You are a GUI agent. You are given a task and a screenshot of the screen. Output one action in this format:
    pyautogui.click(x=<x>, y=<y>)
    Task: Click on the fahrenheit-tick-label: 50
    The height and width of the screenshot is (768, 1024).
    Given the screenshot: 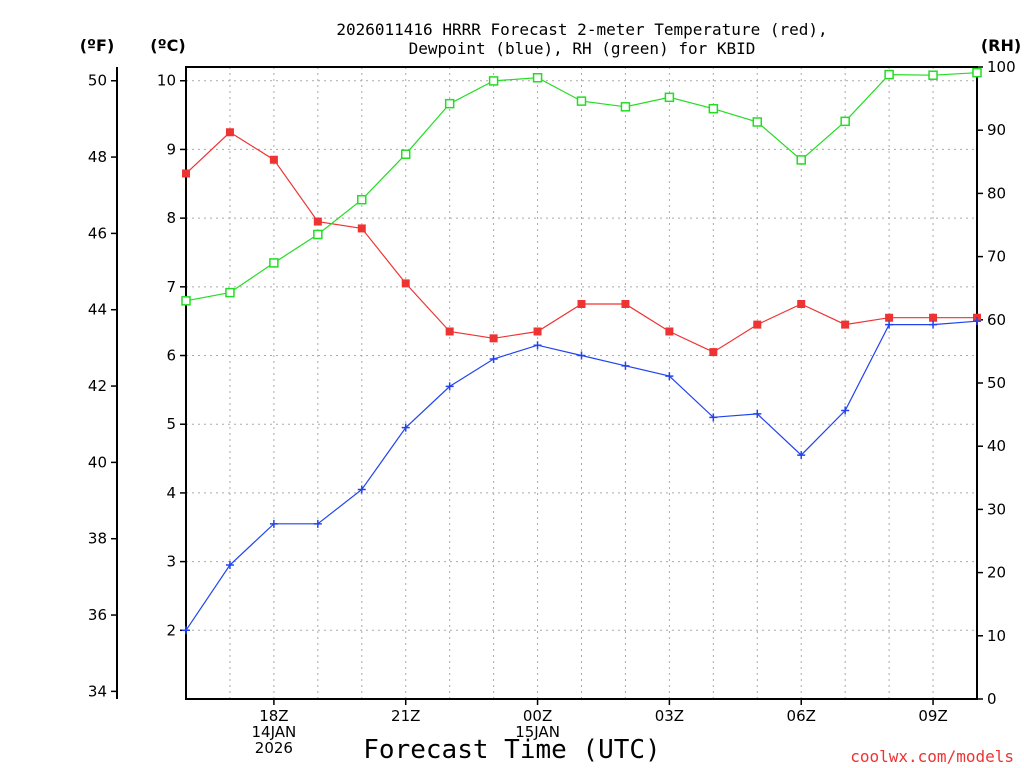 What is the action you would take?
    pyautogui.click(x=97, y=81)
    